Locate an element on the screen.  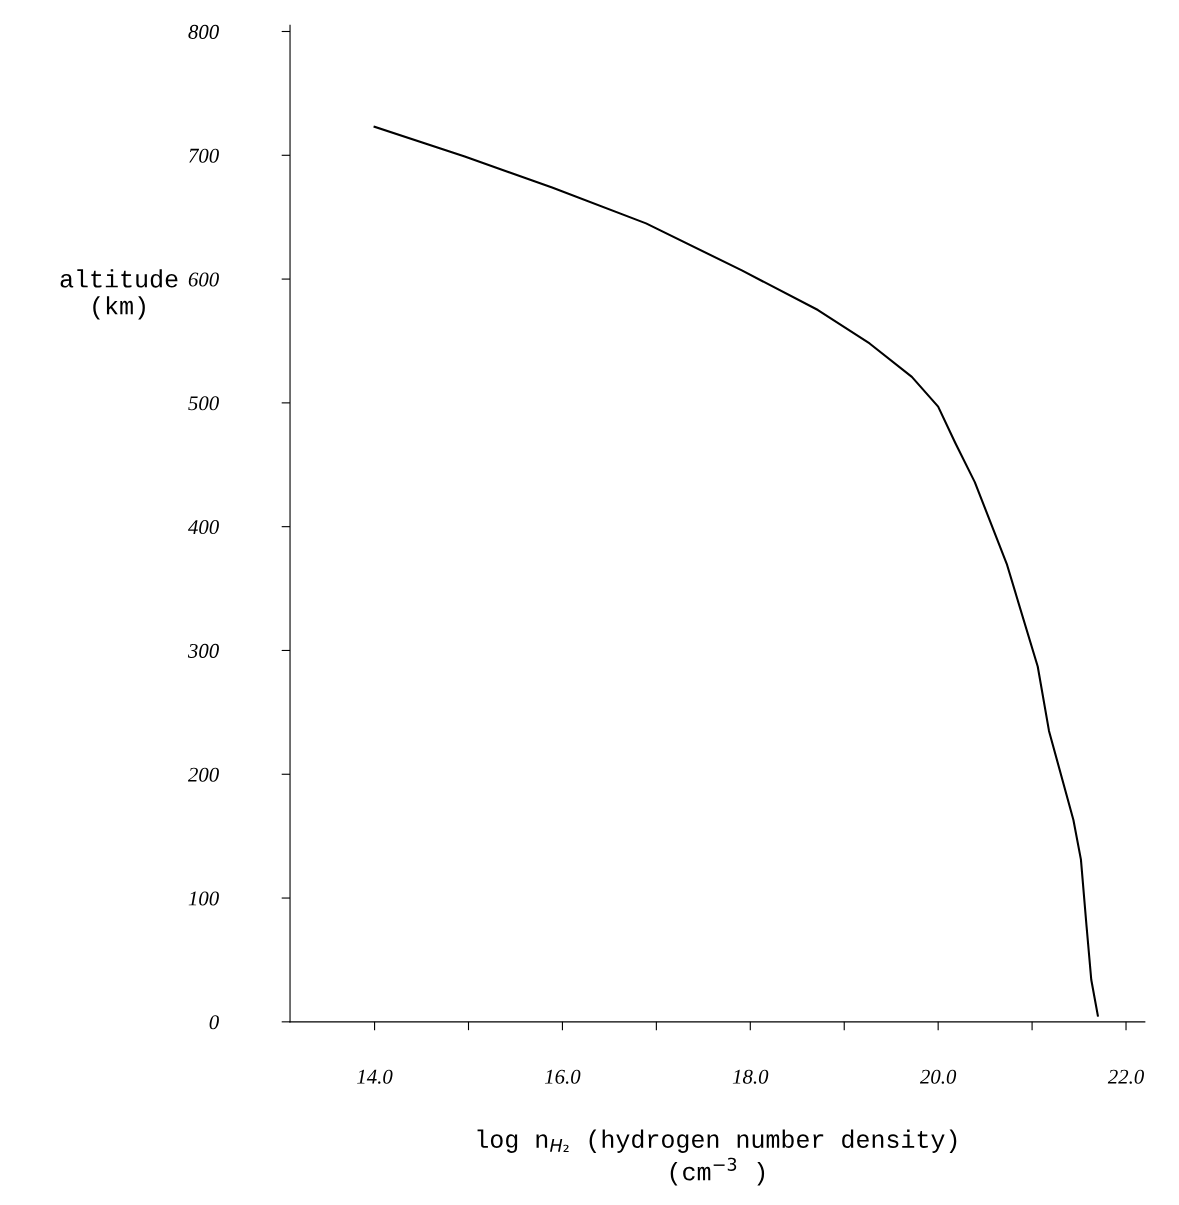
x-tick-label: 14.0 is located at coordinates (375, 1076).